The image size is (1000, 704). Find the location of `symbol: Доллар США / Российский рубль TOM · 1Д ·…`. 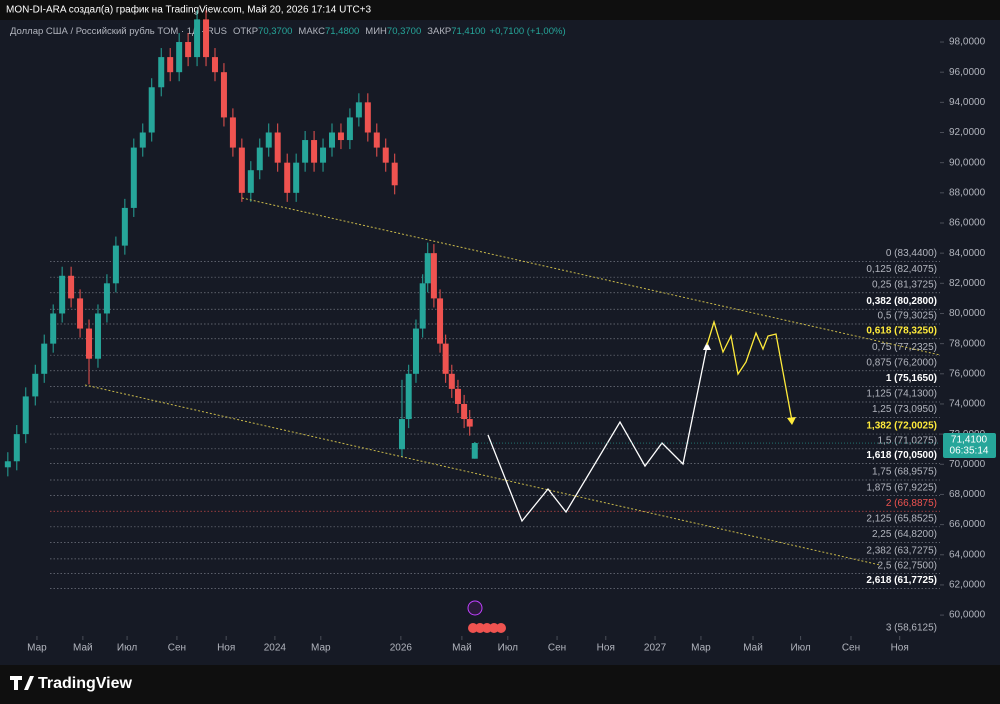

symbol: Доллар США / Российский рубль TOM · 1Д ·… is located at coordinates (118, 31).